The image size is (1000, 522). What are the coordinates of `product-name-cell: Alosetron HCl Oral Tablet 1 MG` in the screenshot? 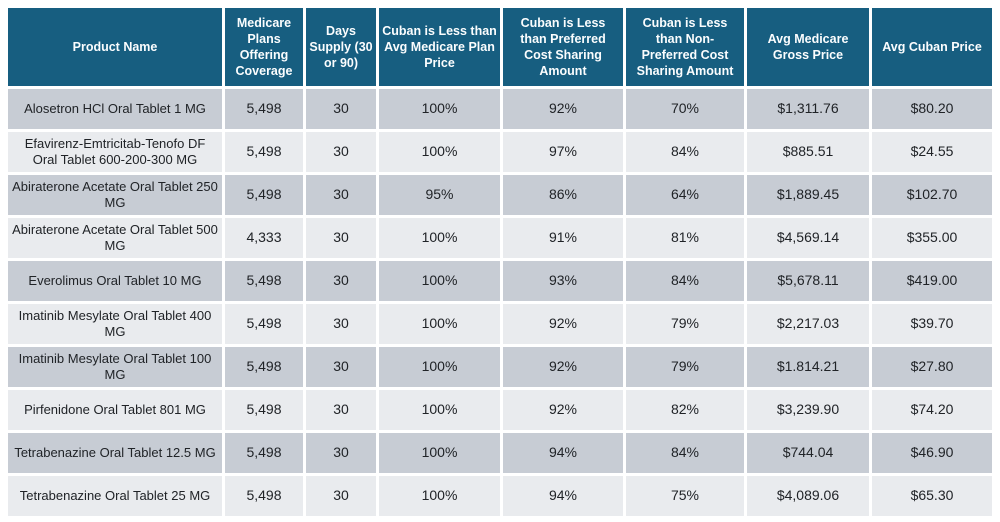 It's located at (115, 109).